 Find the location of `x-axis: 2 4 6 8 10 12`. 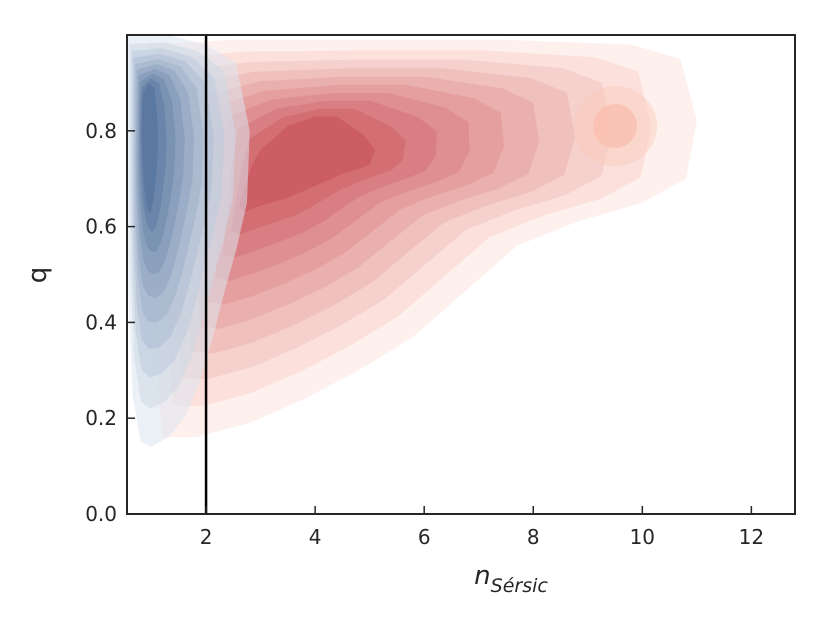

x-axis: 2 4 6 8 10 12 is located at coordinates (482, 527).